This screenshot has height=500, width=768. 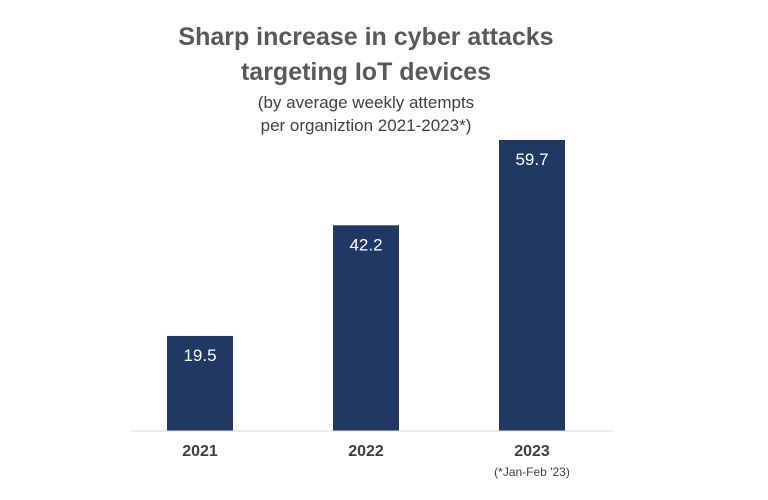 I want to click on x-tick-label-2022: 2022, so click(x=366, y=451).